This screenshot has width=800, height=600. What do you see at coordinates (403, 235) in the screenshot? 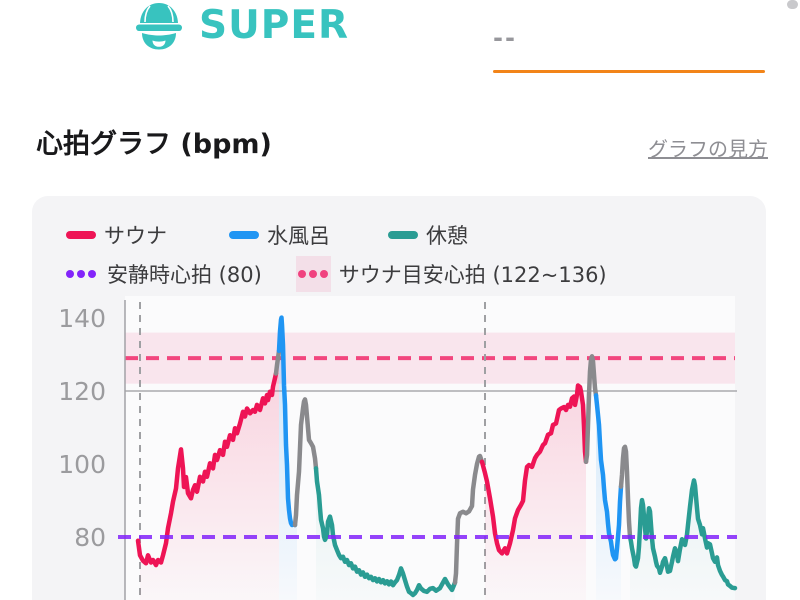
I see `rest-swatch-icon` at bounding box center [403, 235].